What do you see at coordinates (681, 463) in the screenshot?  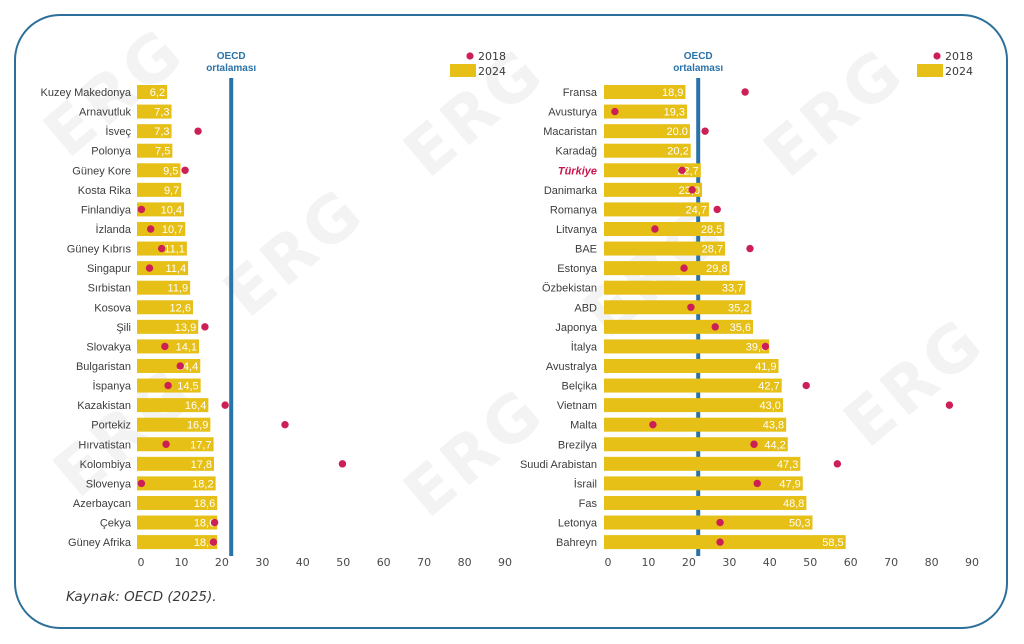 I see `bar-row: Suudi Arabistan 47,3` at bounding box center [681, 463].